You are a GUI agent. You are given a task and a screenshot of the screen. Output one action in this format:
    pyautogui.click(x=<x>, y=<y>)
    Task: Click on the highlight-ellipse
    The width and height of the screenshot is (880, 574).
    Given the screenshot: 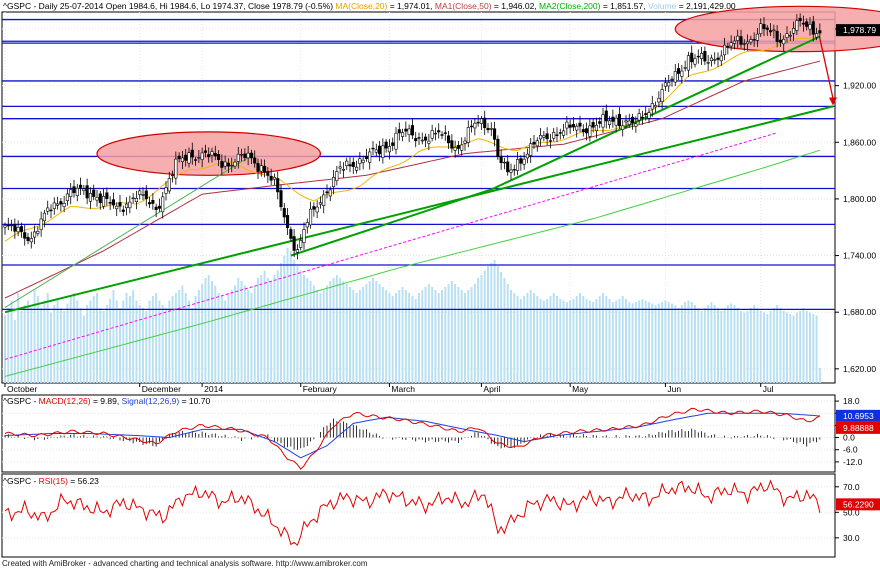 What is the action you would take?
    pyautogui.click(x=777, y=29)
    